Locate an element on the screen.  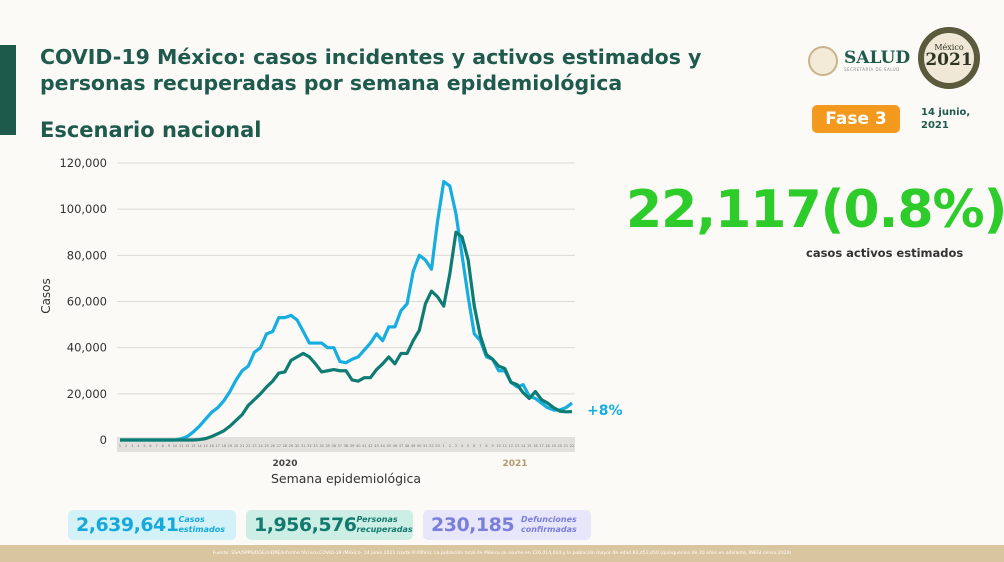
y-tick-label: 20,000 is located at coordinates (87, 394).